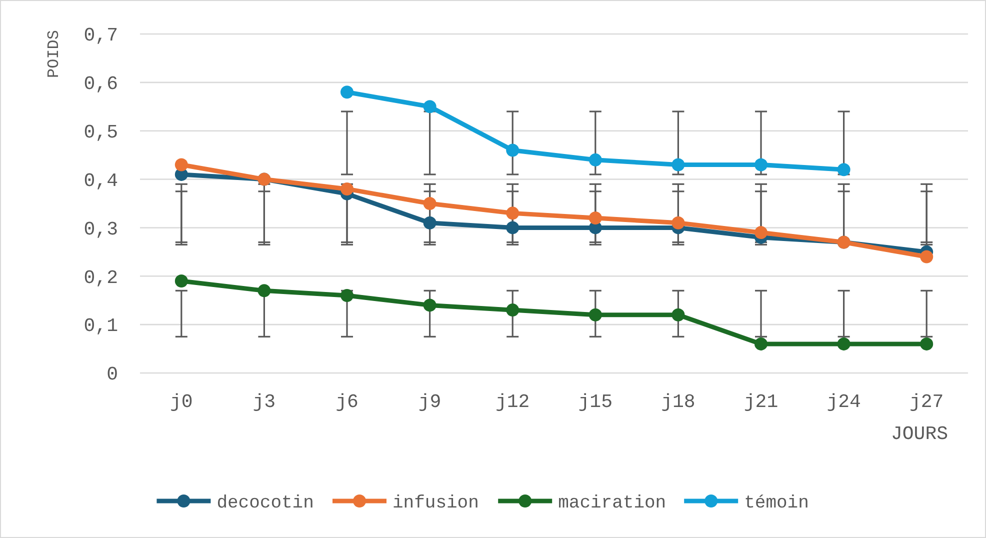 The image size is (986, 538). I want to click on x-tick-label: j27, so click(926, 402).